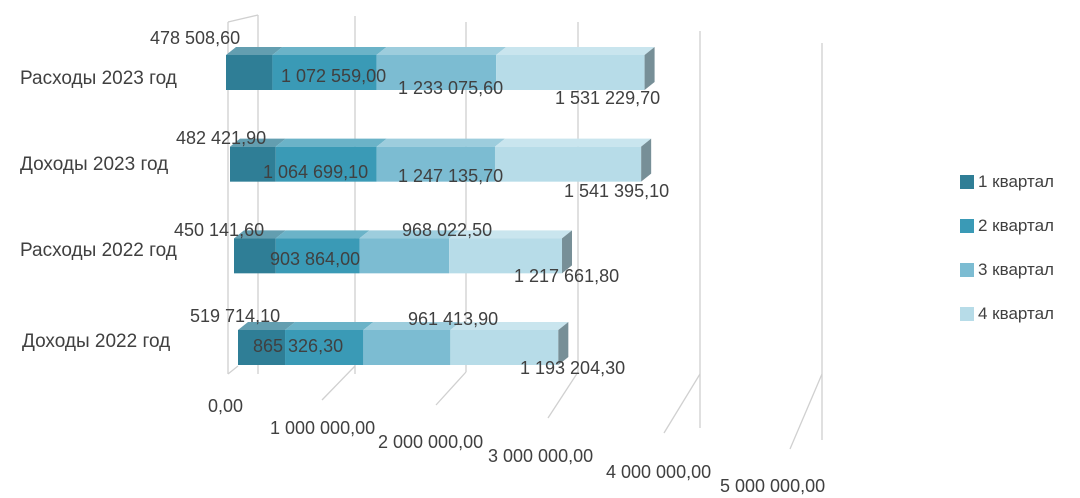 This screenshot has width=1080, height=498. What do you see at coordinates (315, 259) in the screenshot?
I see `data-label: 903 864,00` at bounding box center [315, 259].